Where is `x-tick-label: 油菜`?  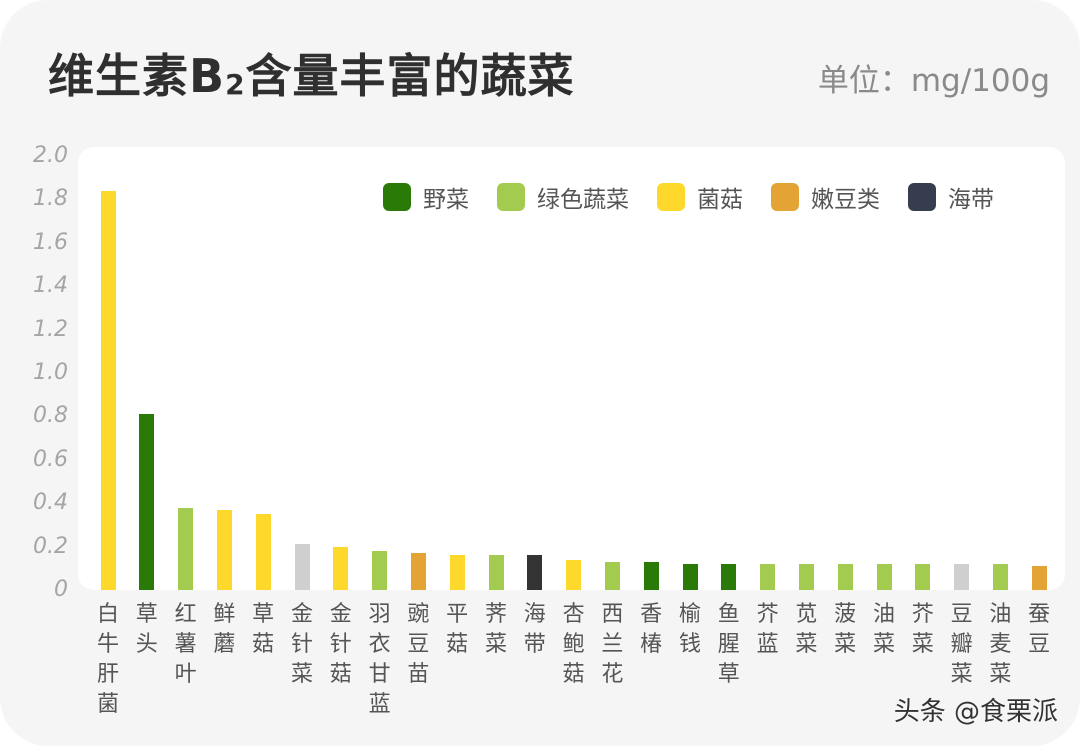
x-tick-label: 油菜 is located at coordinates (883, 629).